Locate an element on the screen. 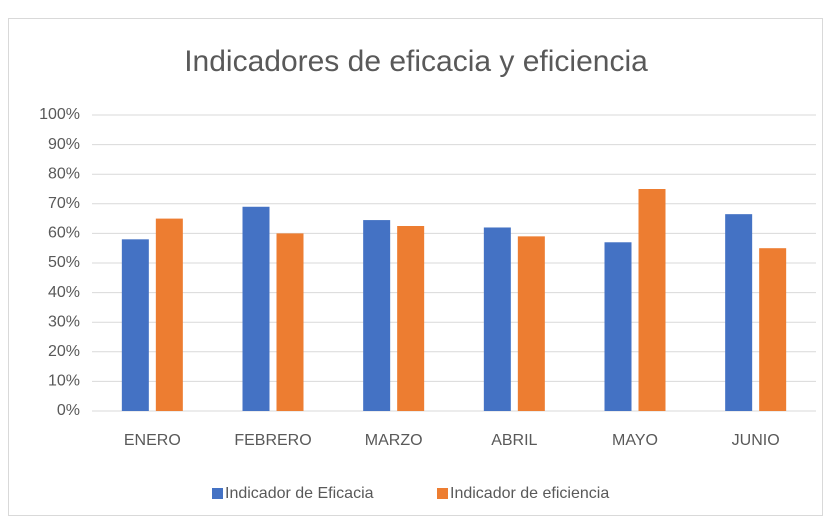 The width and height of the screenshot is (832, 525). x-tick-label: ABRIL is located at coordinates (514, 440).